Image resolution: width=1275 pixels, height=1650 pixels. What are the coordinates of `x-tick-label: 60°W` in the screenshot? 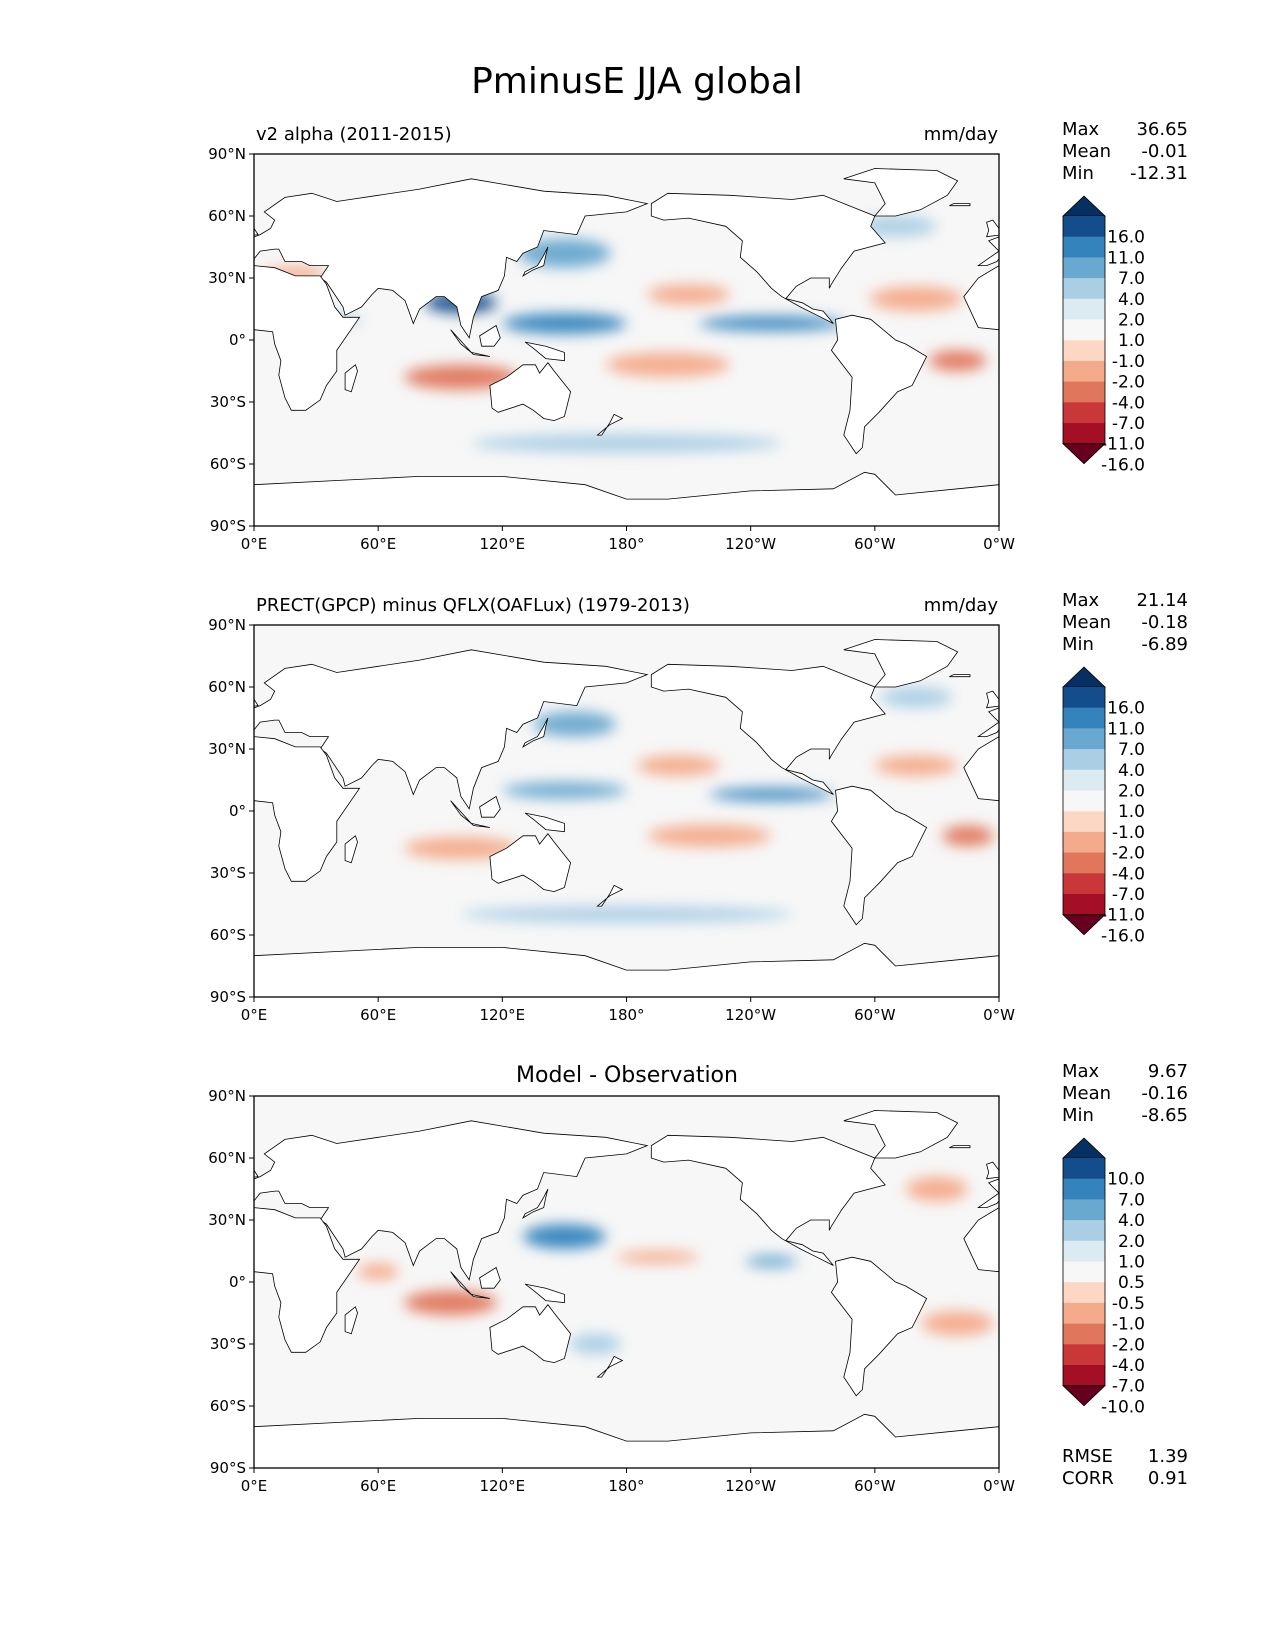 It's located at (875, 544).